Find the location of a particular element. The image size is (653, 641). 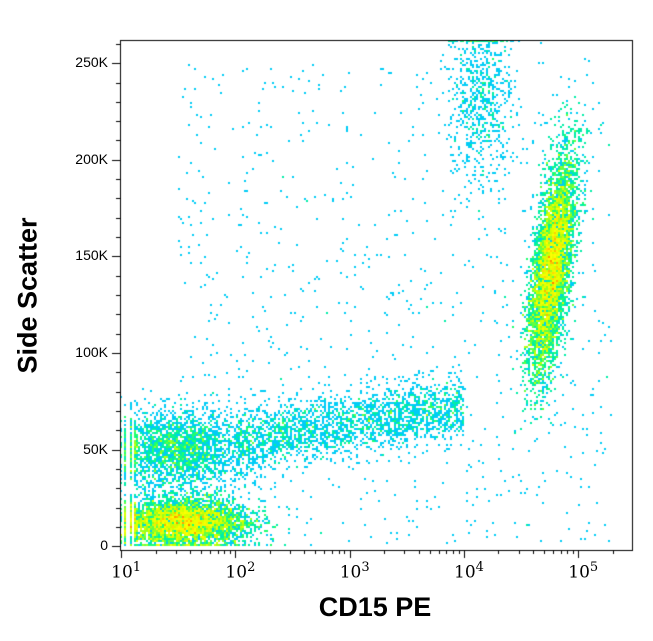

y-tick-label: 0 is located at coordinates (104, 545).